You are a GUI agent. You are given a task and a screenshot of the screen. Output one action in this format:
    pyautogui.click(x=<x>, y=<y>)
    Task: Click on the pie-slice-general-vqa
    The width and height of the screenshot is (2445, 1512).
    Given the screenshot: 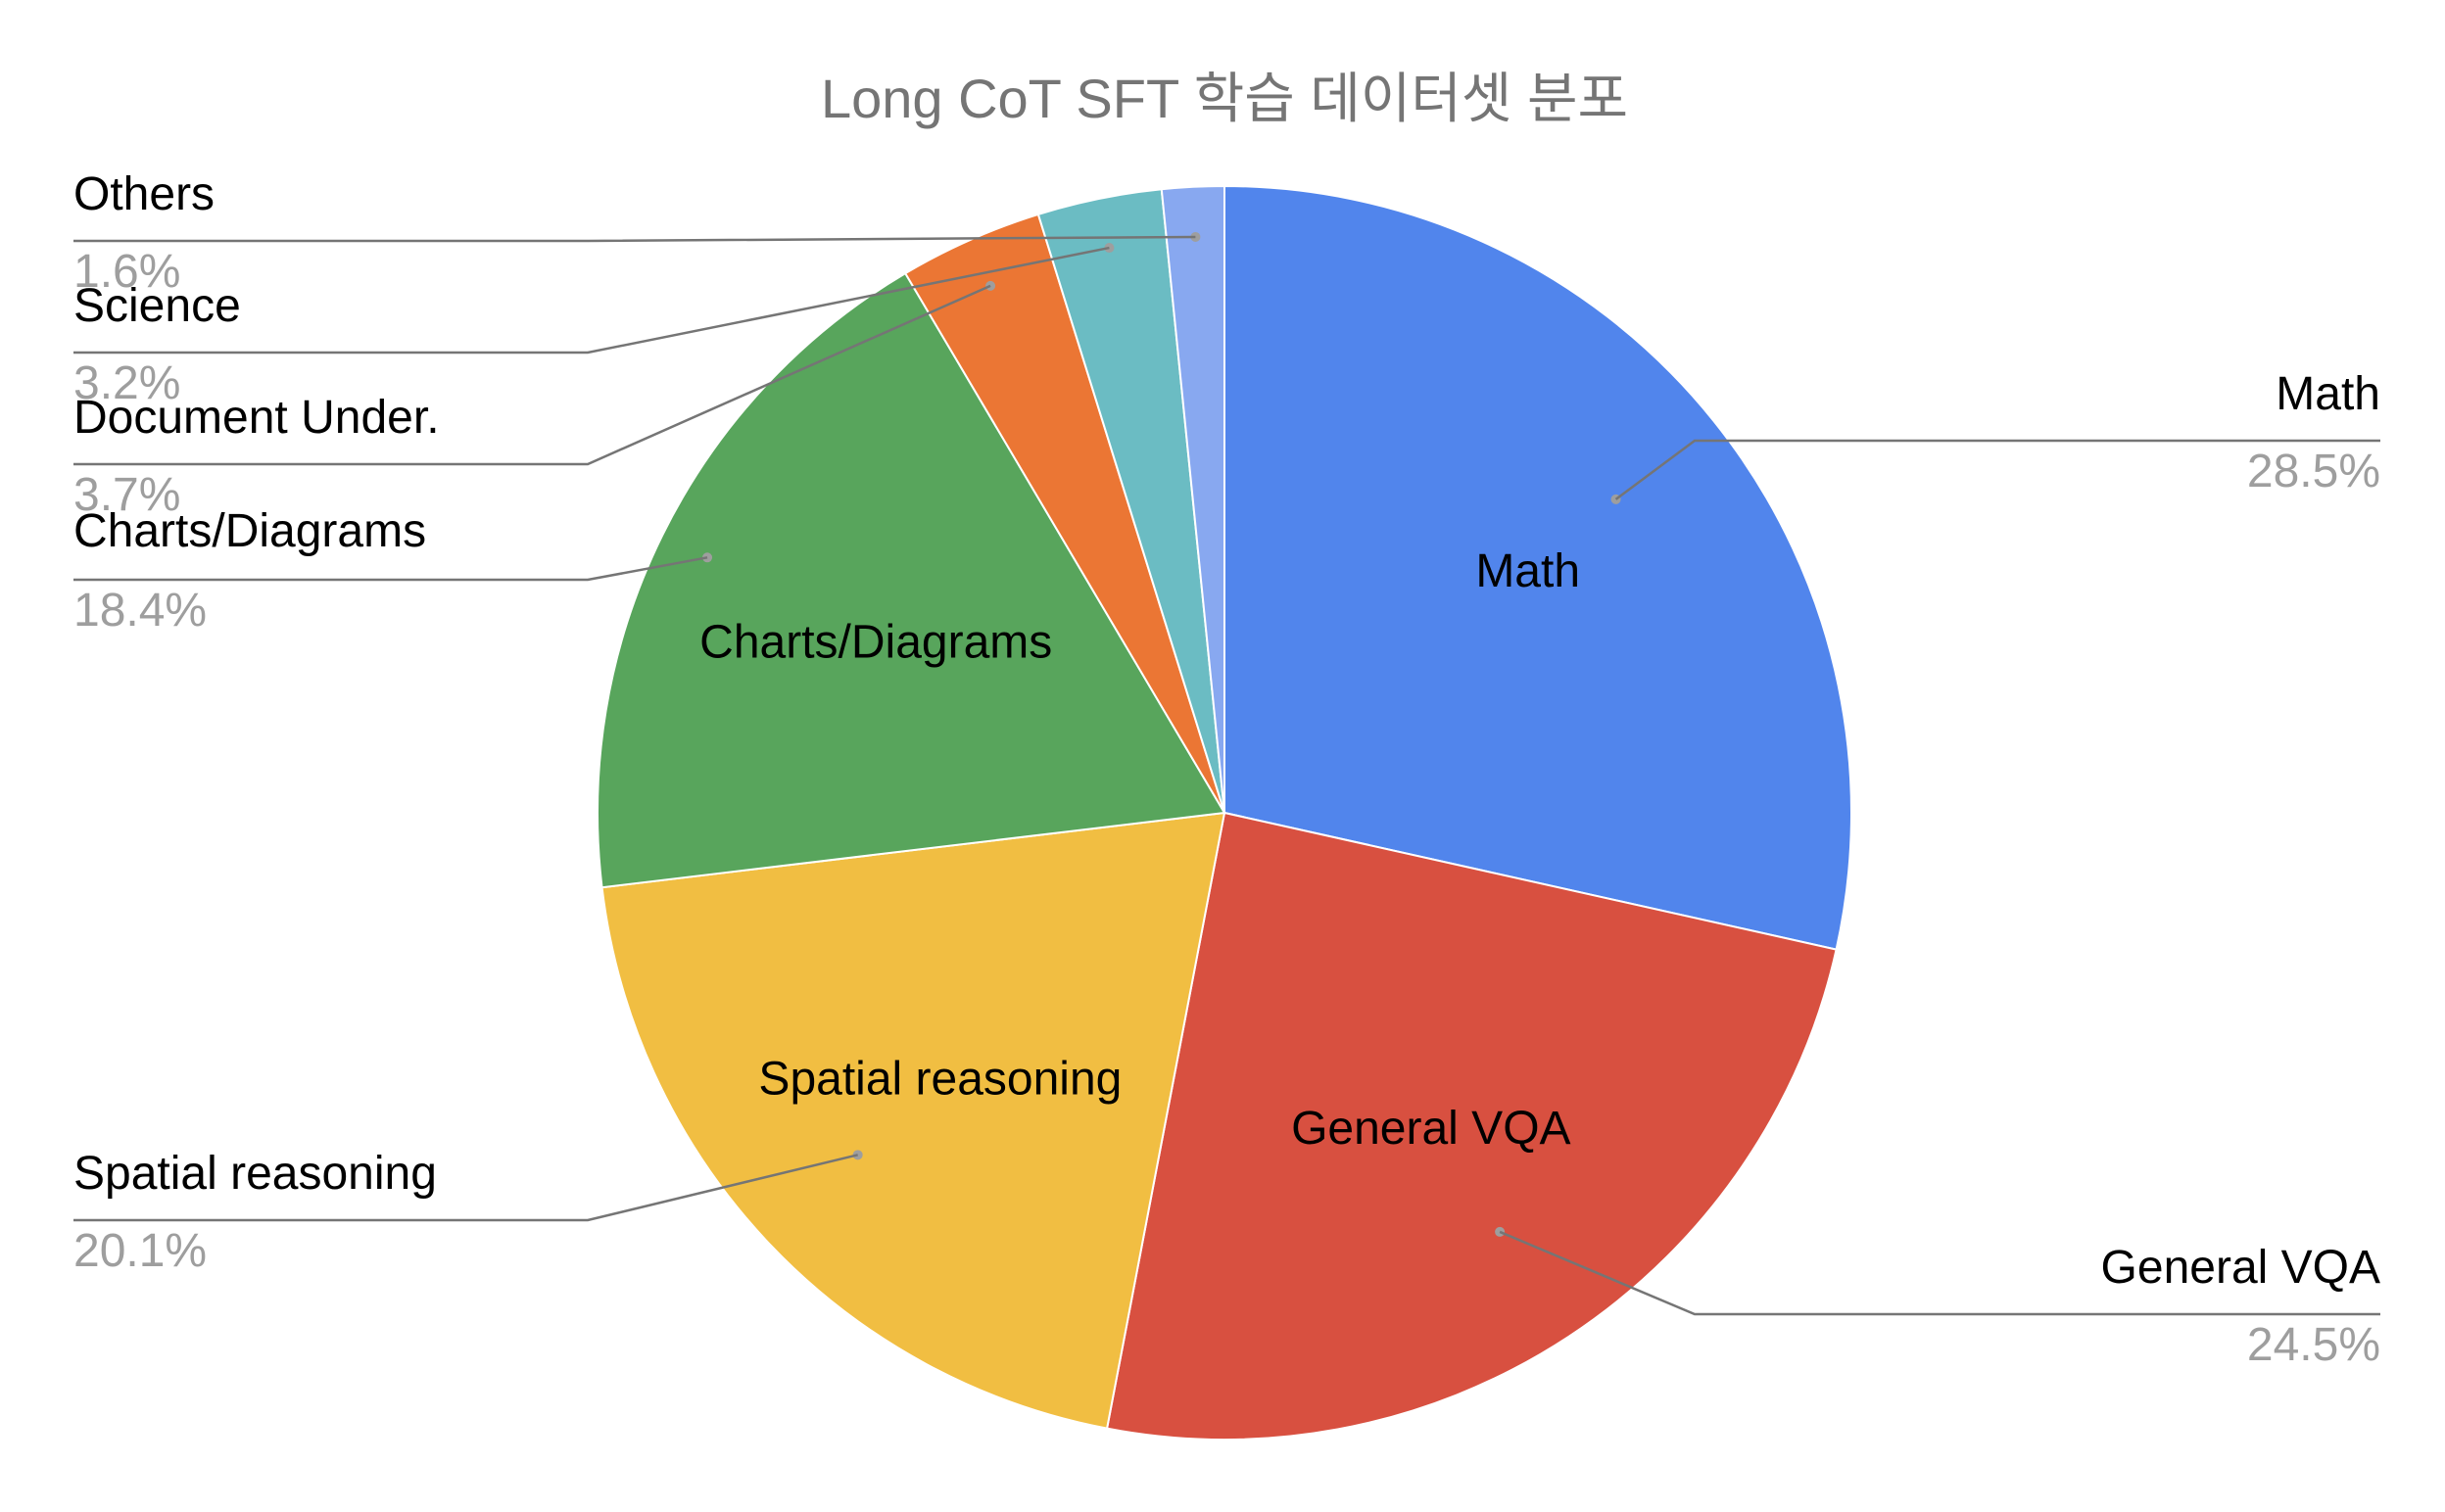 What is the action you would take?
    pyautogui.click(x=1472, y=1126)
    